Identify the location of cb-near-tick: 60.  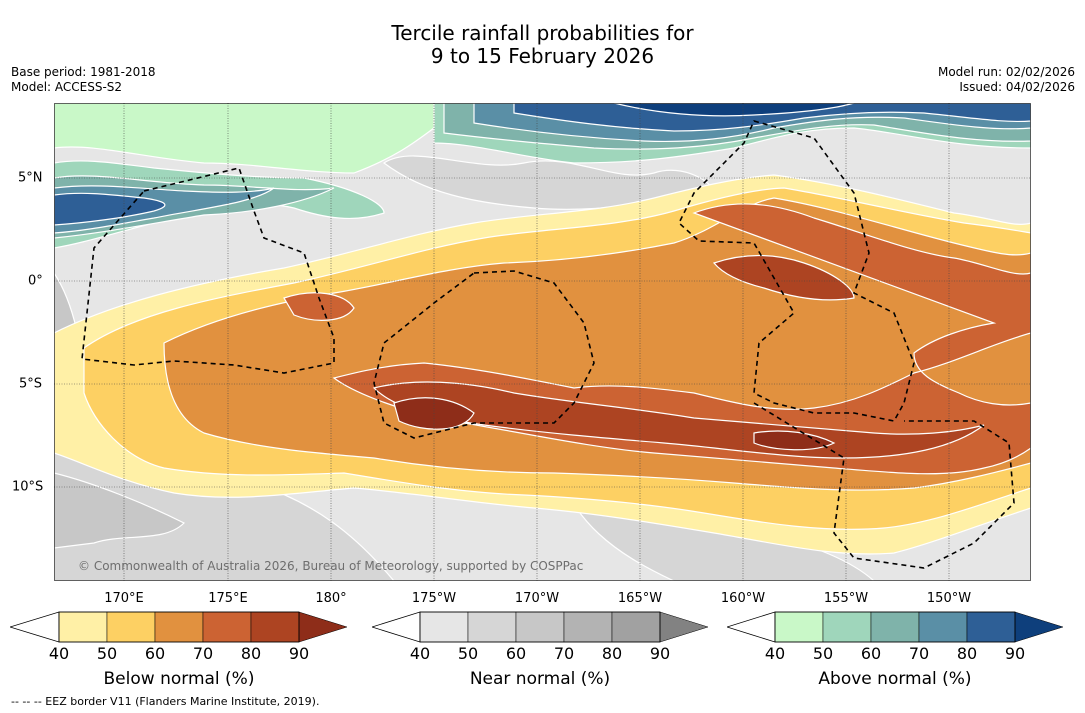
(516, 653).